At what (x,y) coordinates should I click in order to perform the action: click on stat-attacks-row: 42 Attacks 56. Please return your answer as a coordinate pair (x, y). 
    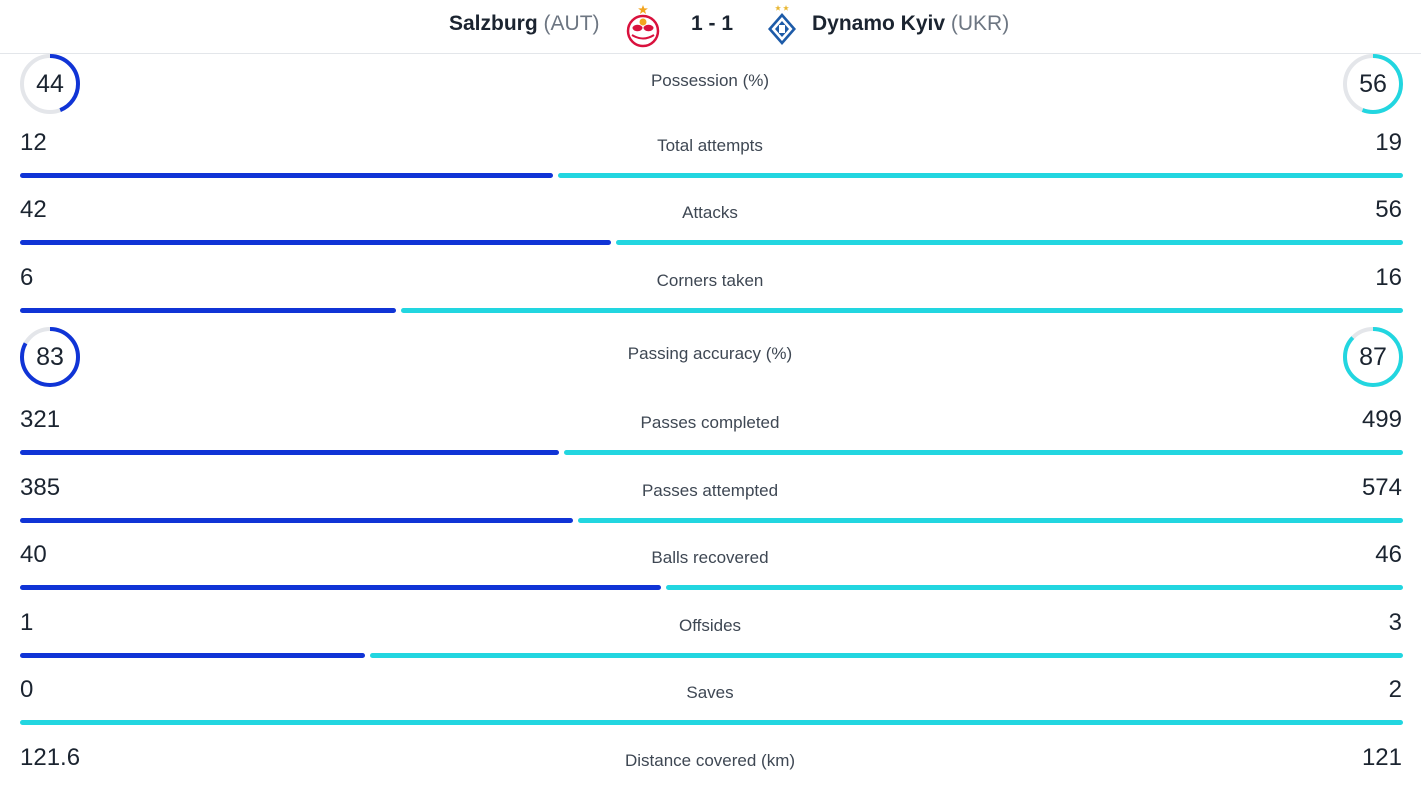
    Looking at the image, I should click on (710, 222).